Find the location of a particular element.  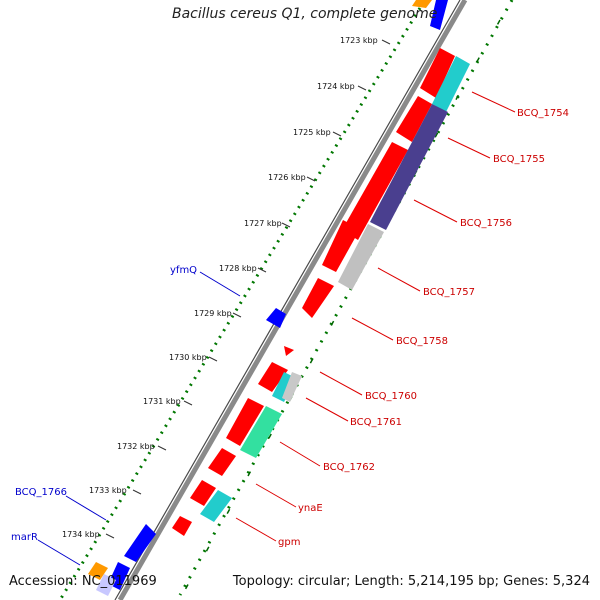

tick-label: 1731 kbp is located at coordinates (162, 401).